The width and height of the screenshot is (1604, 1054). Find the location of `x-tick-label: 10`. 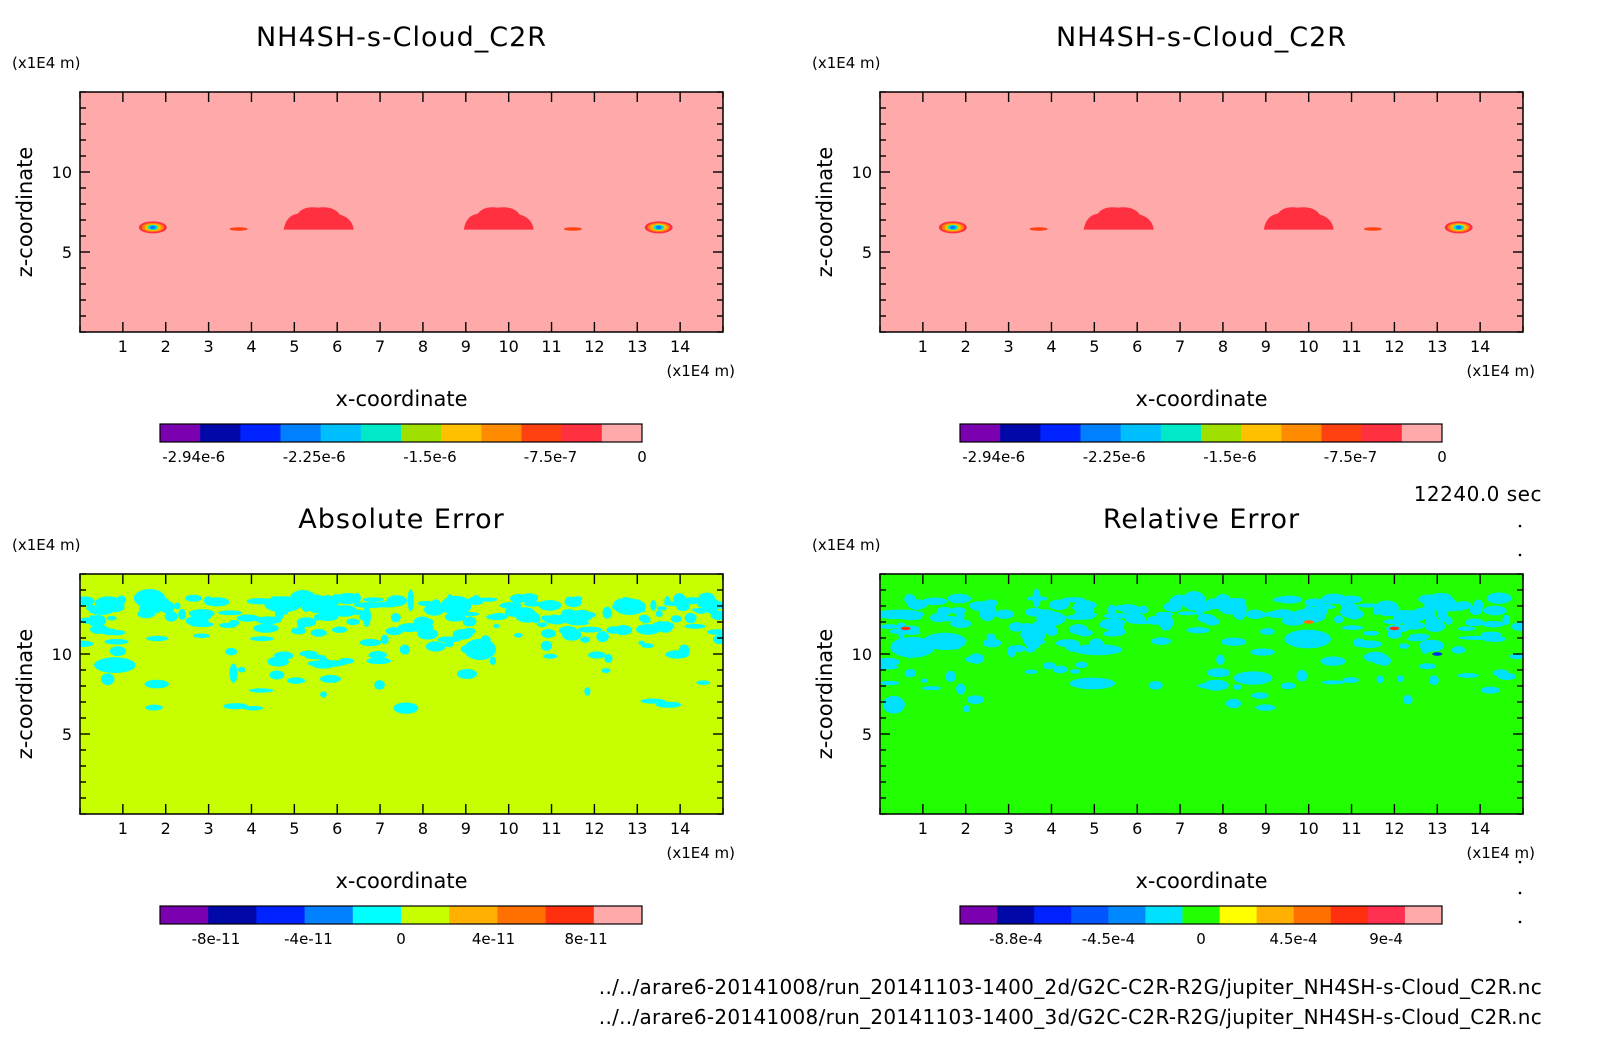

x-tick-label: 10 is located at coordinates (508, 828).